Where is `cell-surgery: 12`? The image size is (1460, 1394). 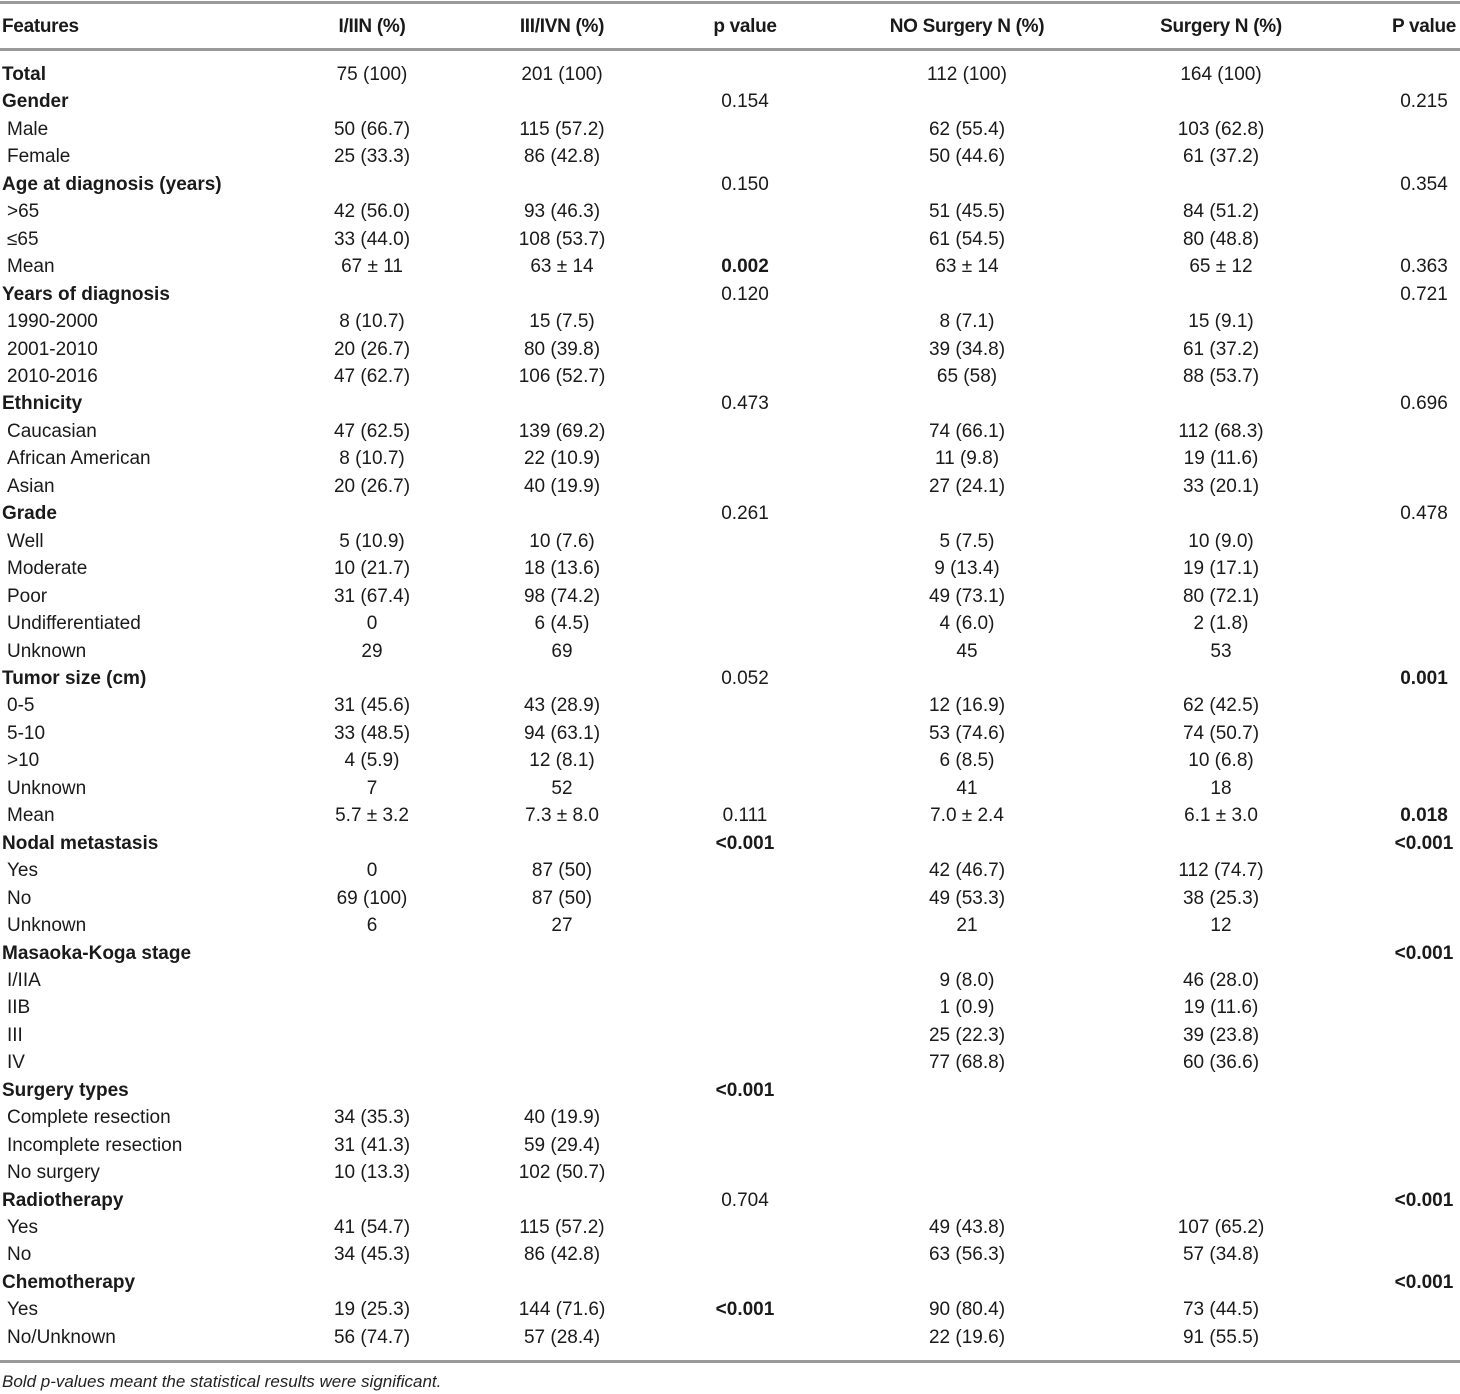
cell-surgery: 12 is located at coordinates (1221, 926).